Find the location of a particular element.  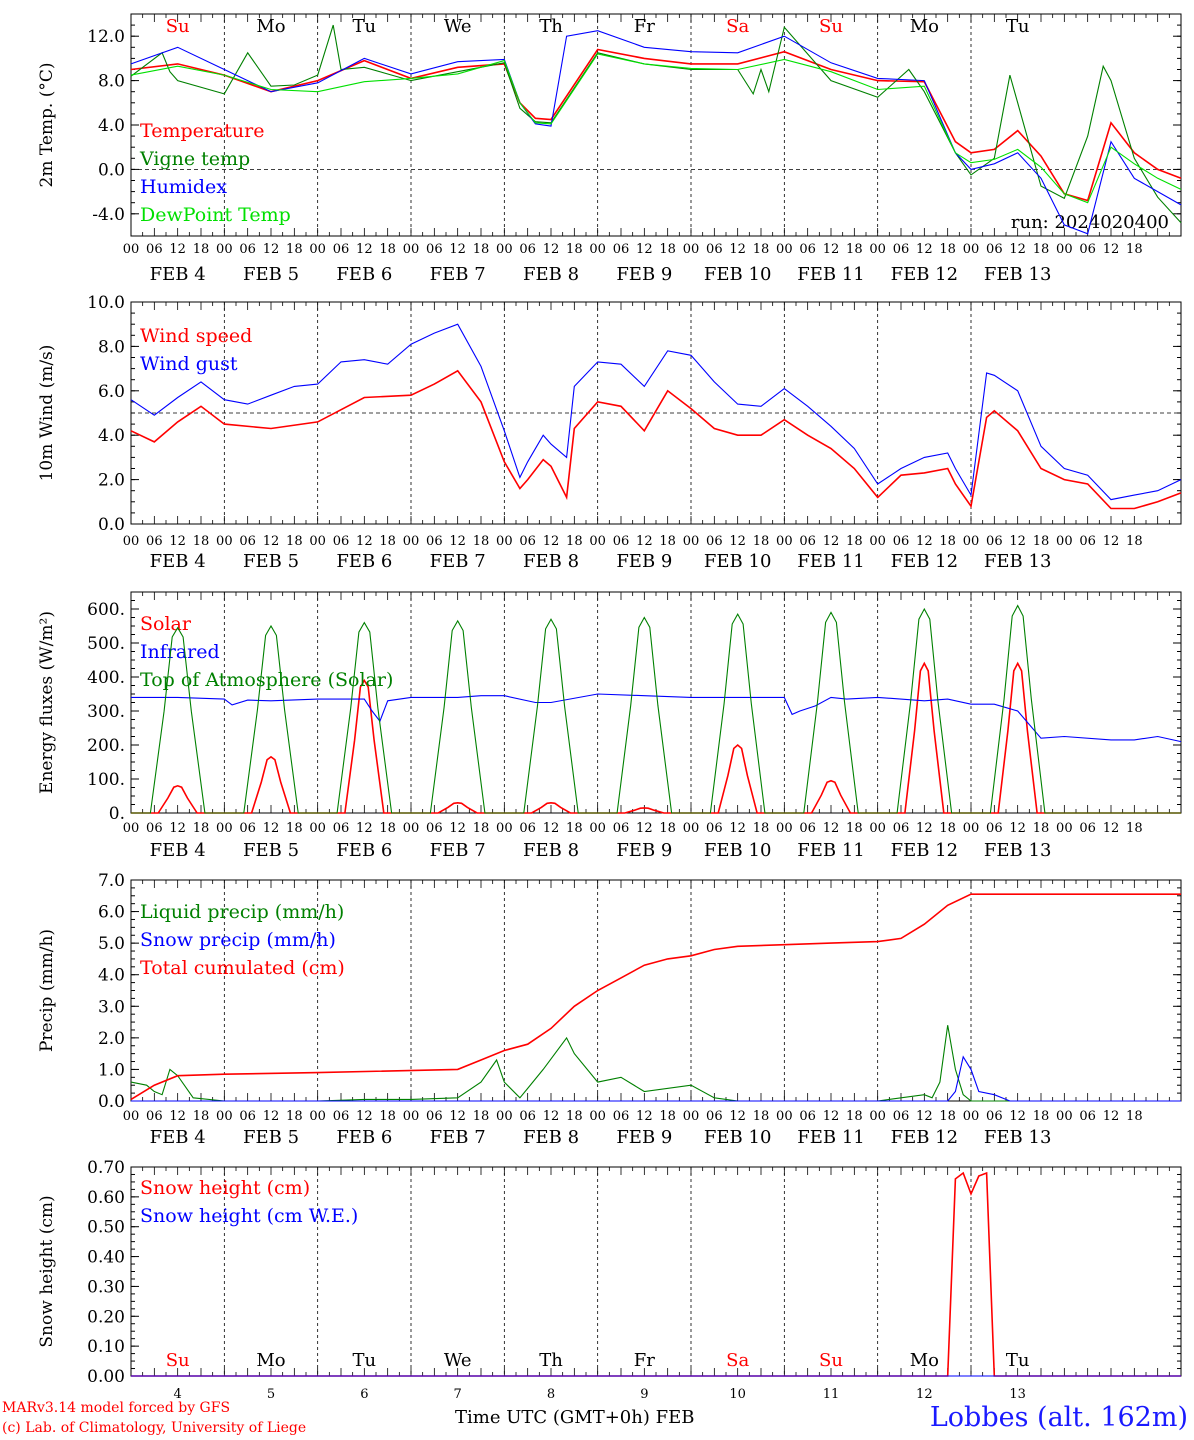

y-tick-label: -4.0 is located at coordinates (108, 215).